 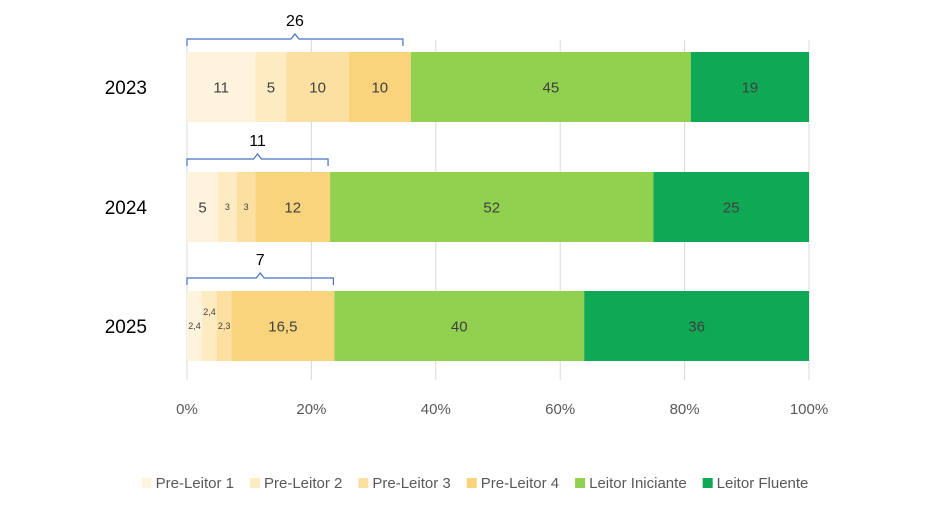 What do you see at coordinates (195, 483) in the screenshot?
I see `legend-label: Pre-Leitor 1` at bounding box center [195, 483].